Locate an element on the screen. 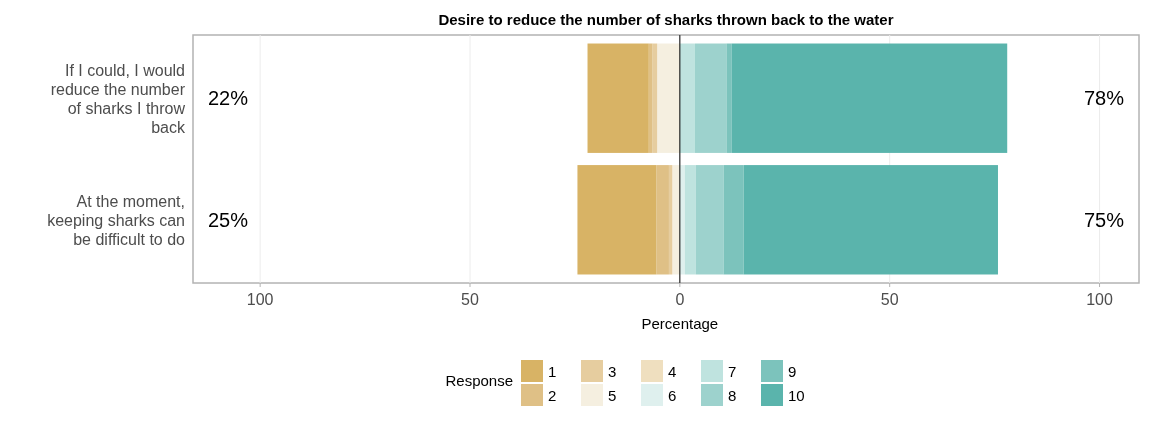 The image size is (1160, 422). legend-label: 4 is located at coordinates (672, 371).